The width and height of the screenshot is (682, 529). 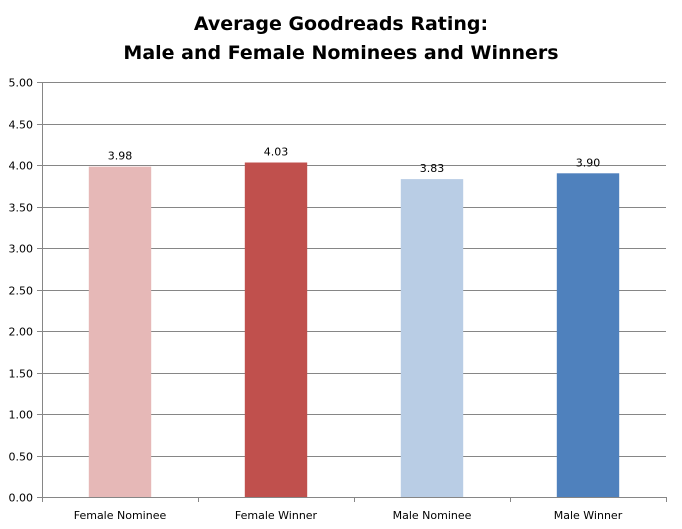 What do you see at coordinates (120, 515) in the screenshot?
I see `x-category-label: Female Nominee` at bounding box center [120, 515].